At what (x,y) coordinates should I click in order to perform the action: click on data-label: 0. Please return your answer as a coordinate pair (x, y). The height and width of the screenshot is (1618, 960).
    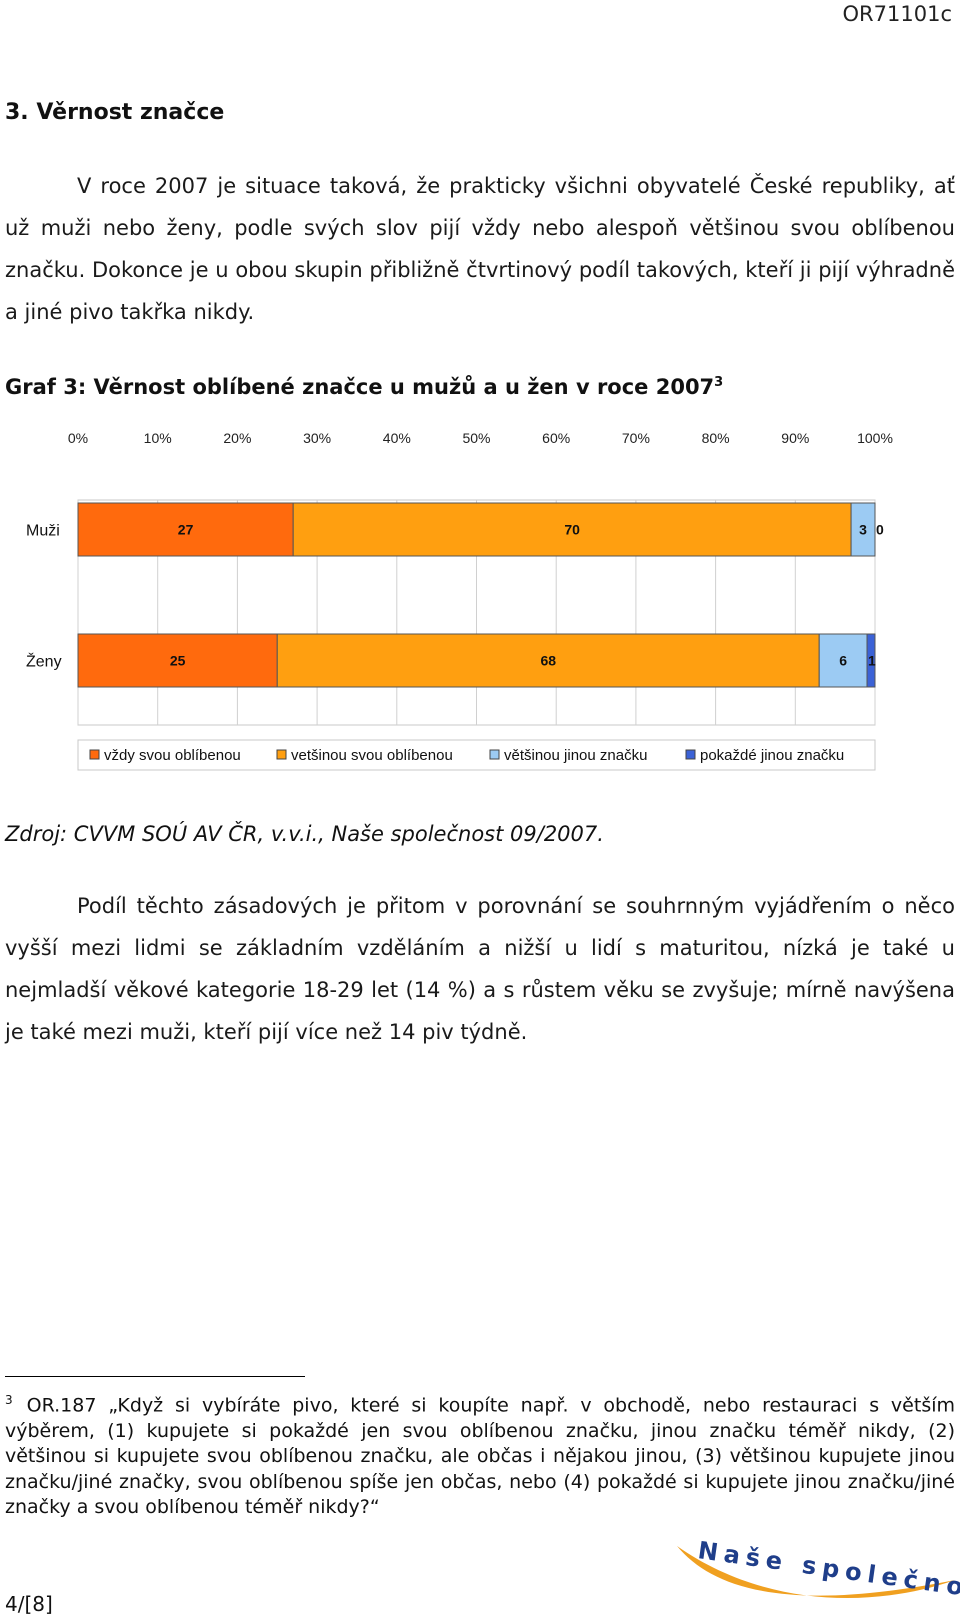
    Looking at the image, I should click on (880, 530).